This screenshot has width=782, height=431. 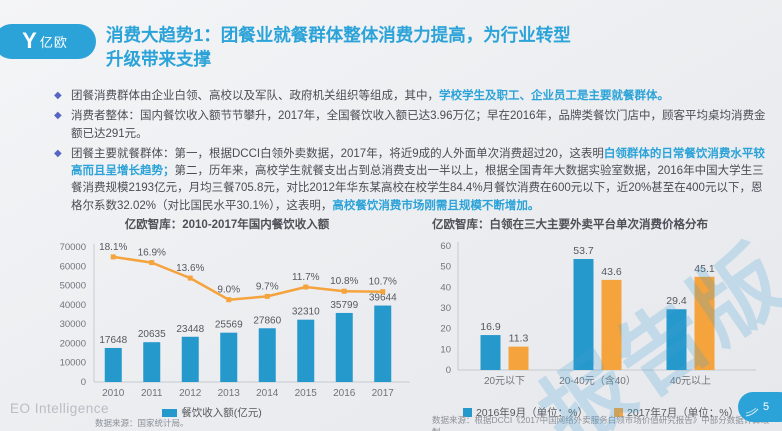 I want to click on x-tick-label: 2011, so click(x=152, y=393).